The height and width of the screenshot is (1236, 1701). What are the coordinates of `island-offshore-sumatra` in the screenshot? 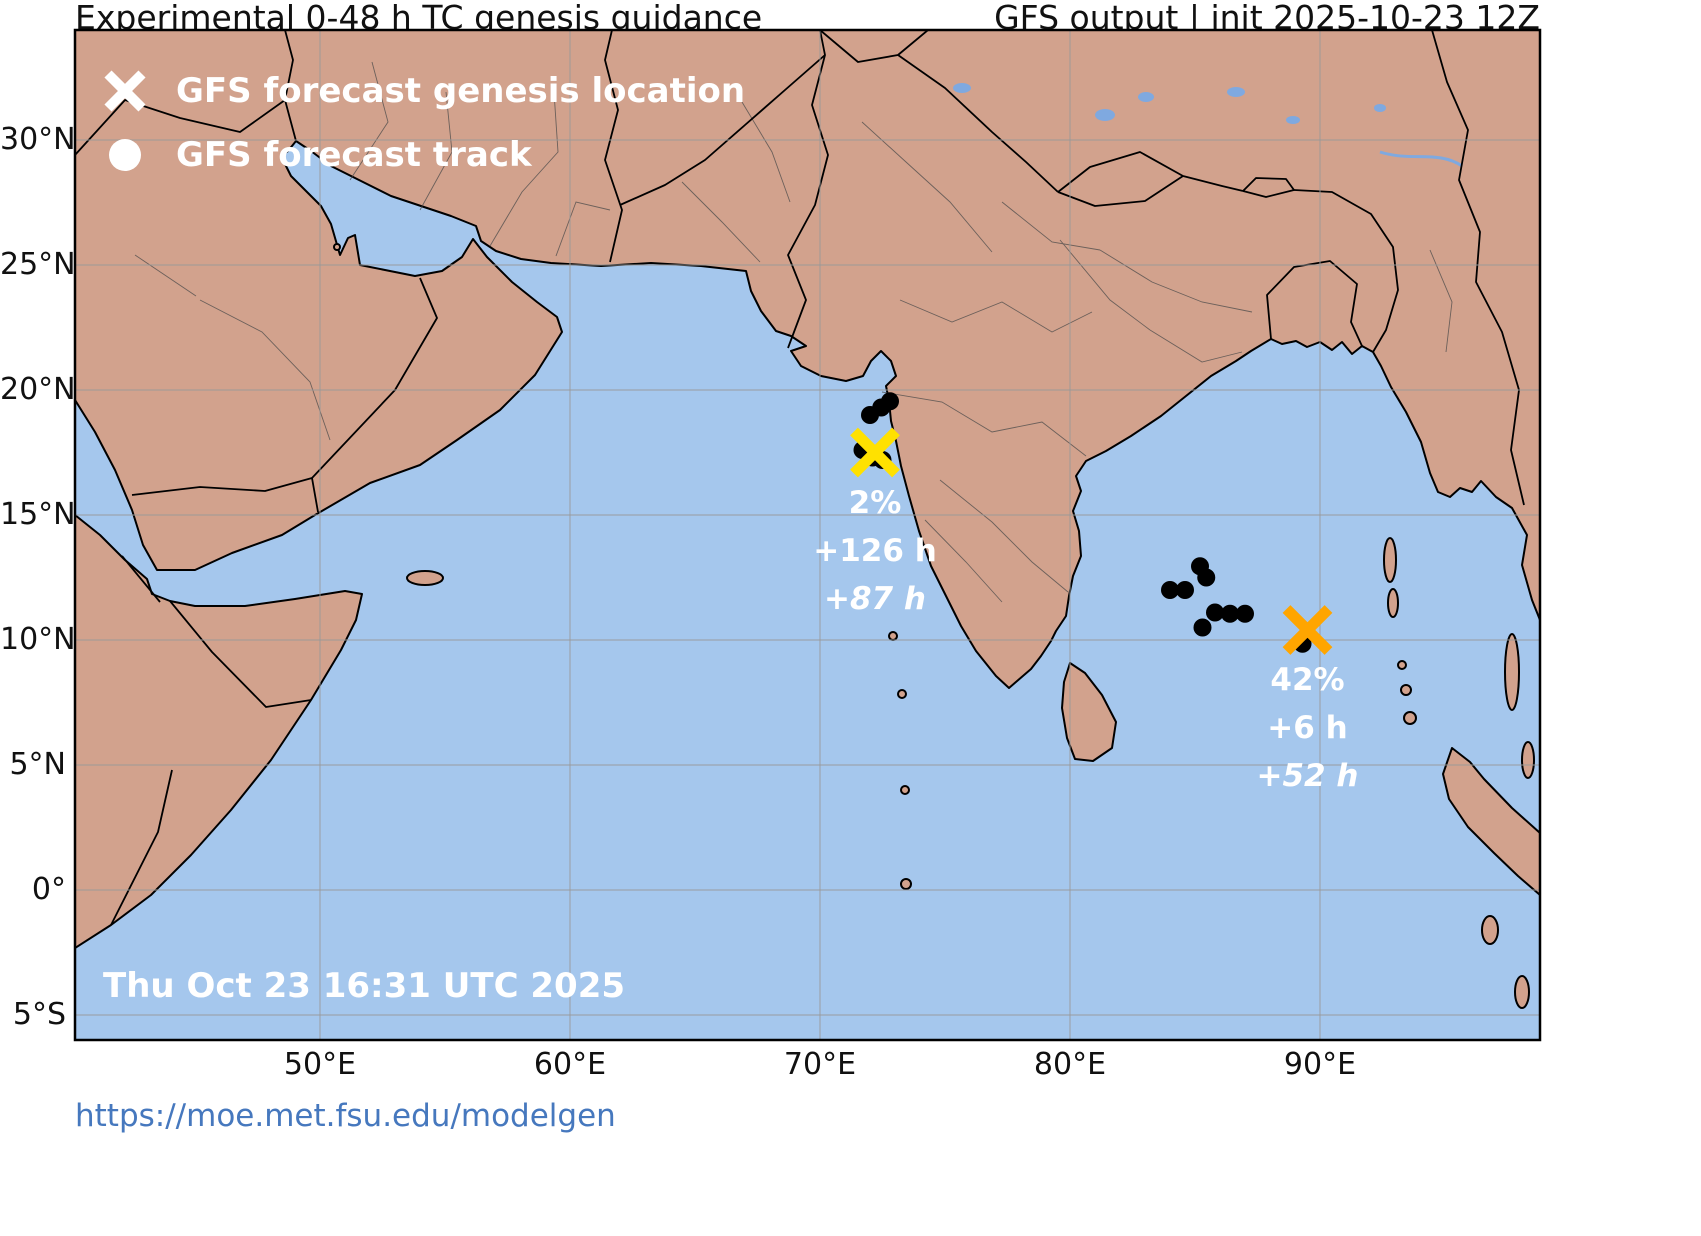 It's located at (1522, 992).